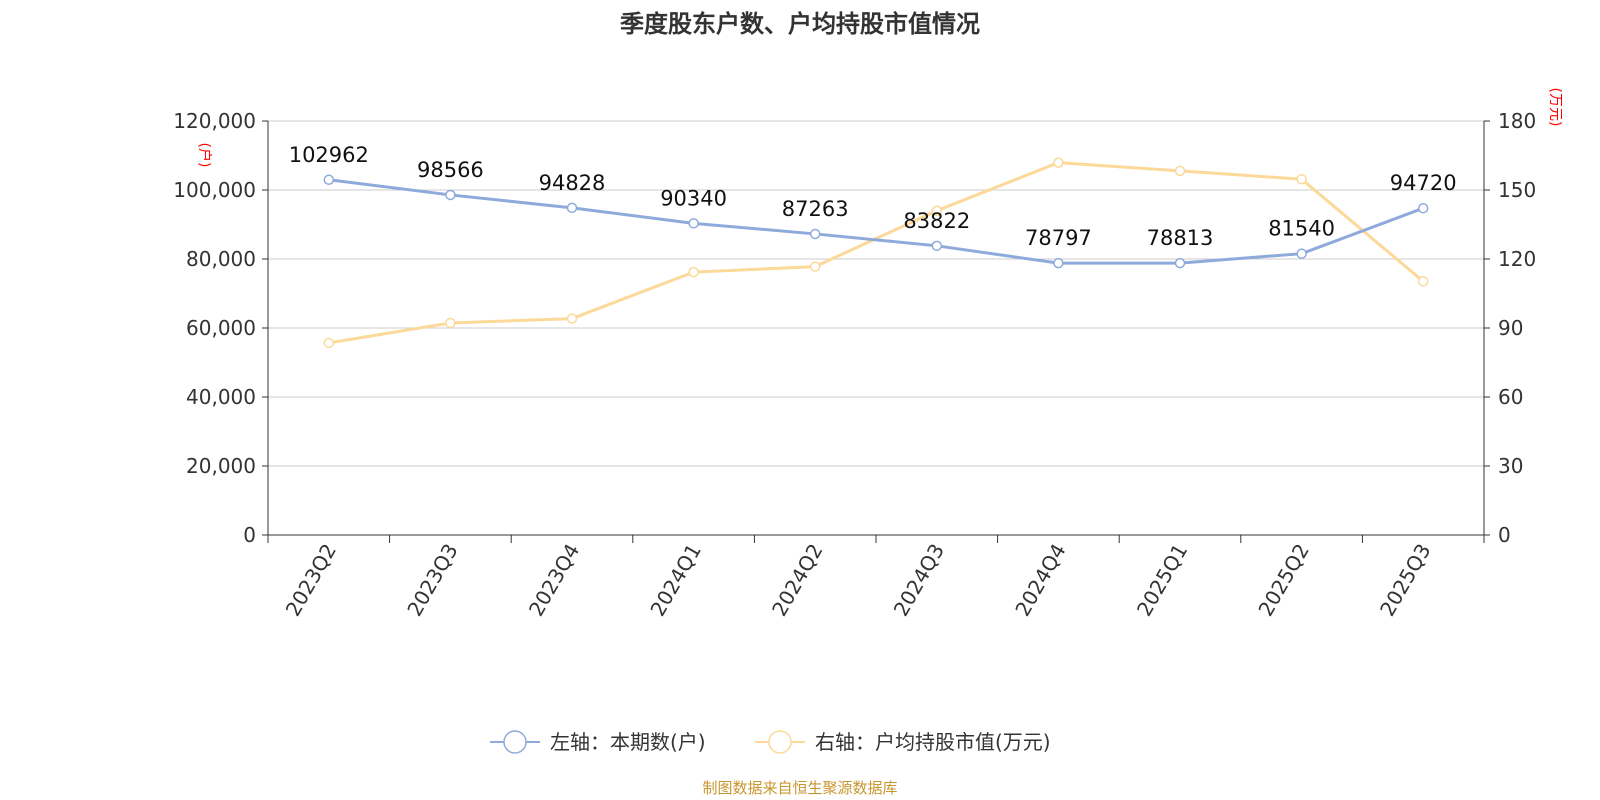 This screenshot has width=1600, height=800. I want to click on legend-item-left-series: 左轴：本期数(户), so click(598, 742).